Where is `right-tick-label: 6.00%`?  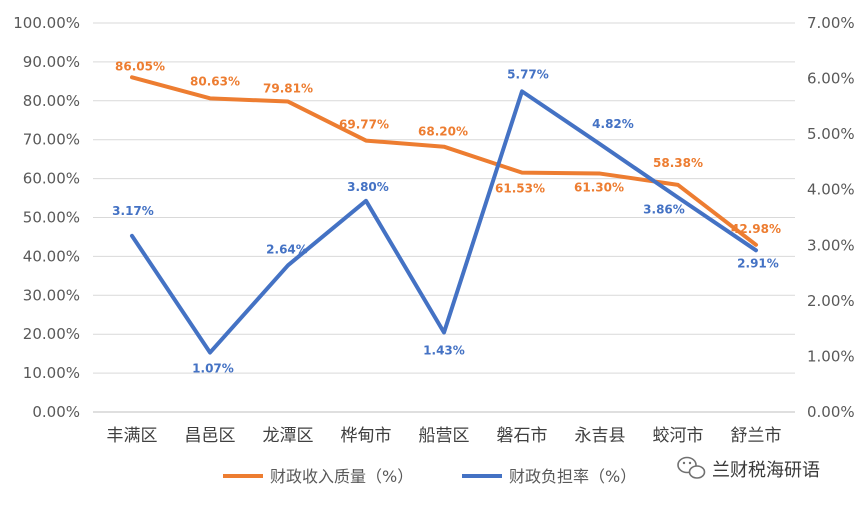
right-tick-label: 6.00% is located at coordinates (831, 79).